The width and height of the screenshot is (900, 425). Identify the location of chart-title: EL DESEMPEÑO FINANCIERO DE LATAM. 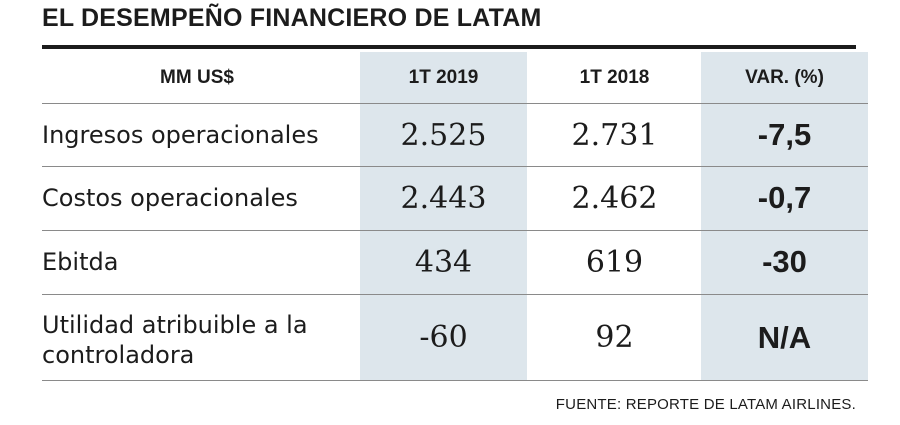
(292, 18).